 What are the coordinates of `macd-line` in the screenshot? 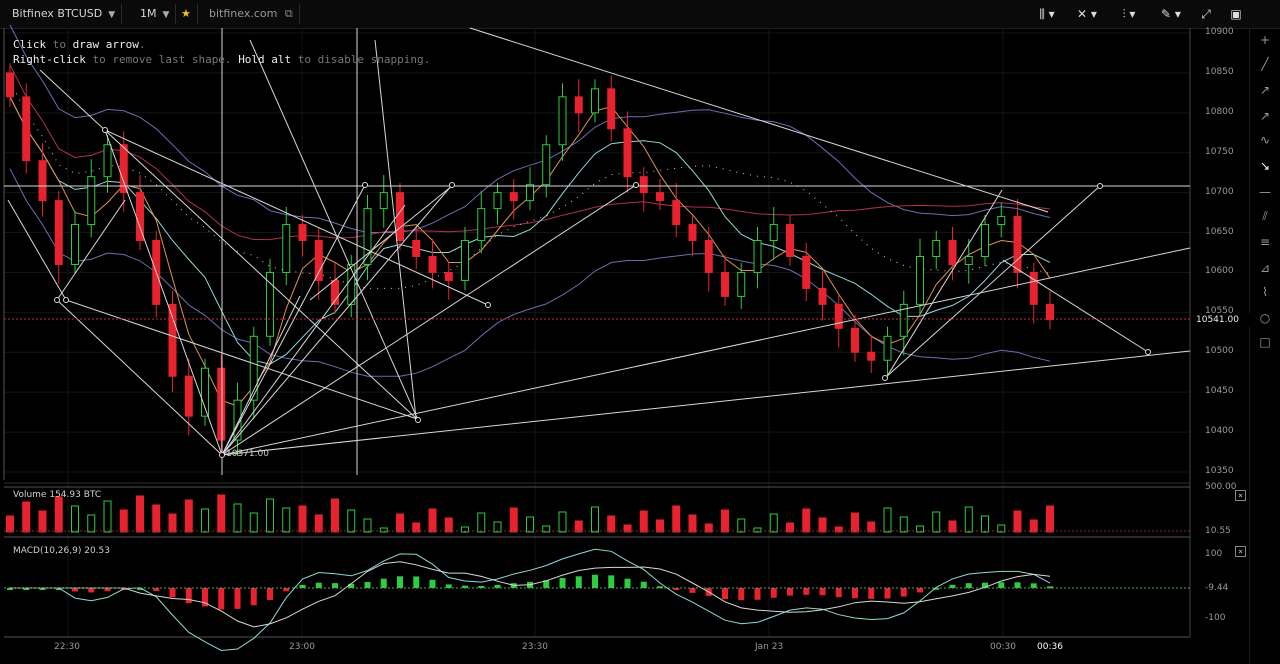 It's located at (530, 600).